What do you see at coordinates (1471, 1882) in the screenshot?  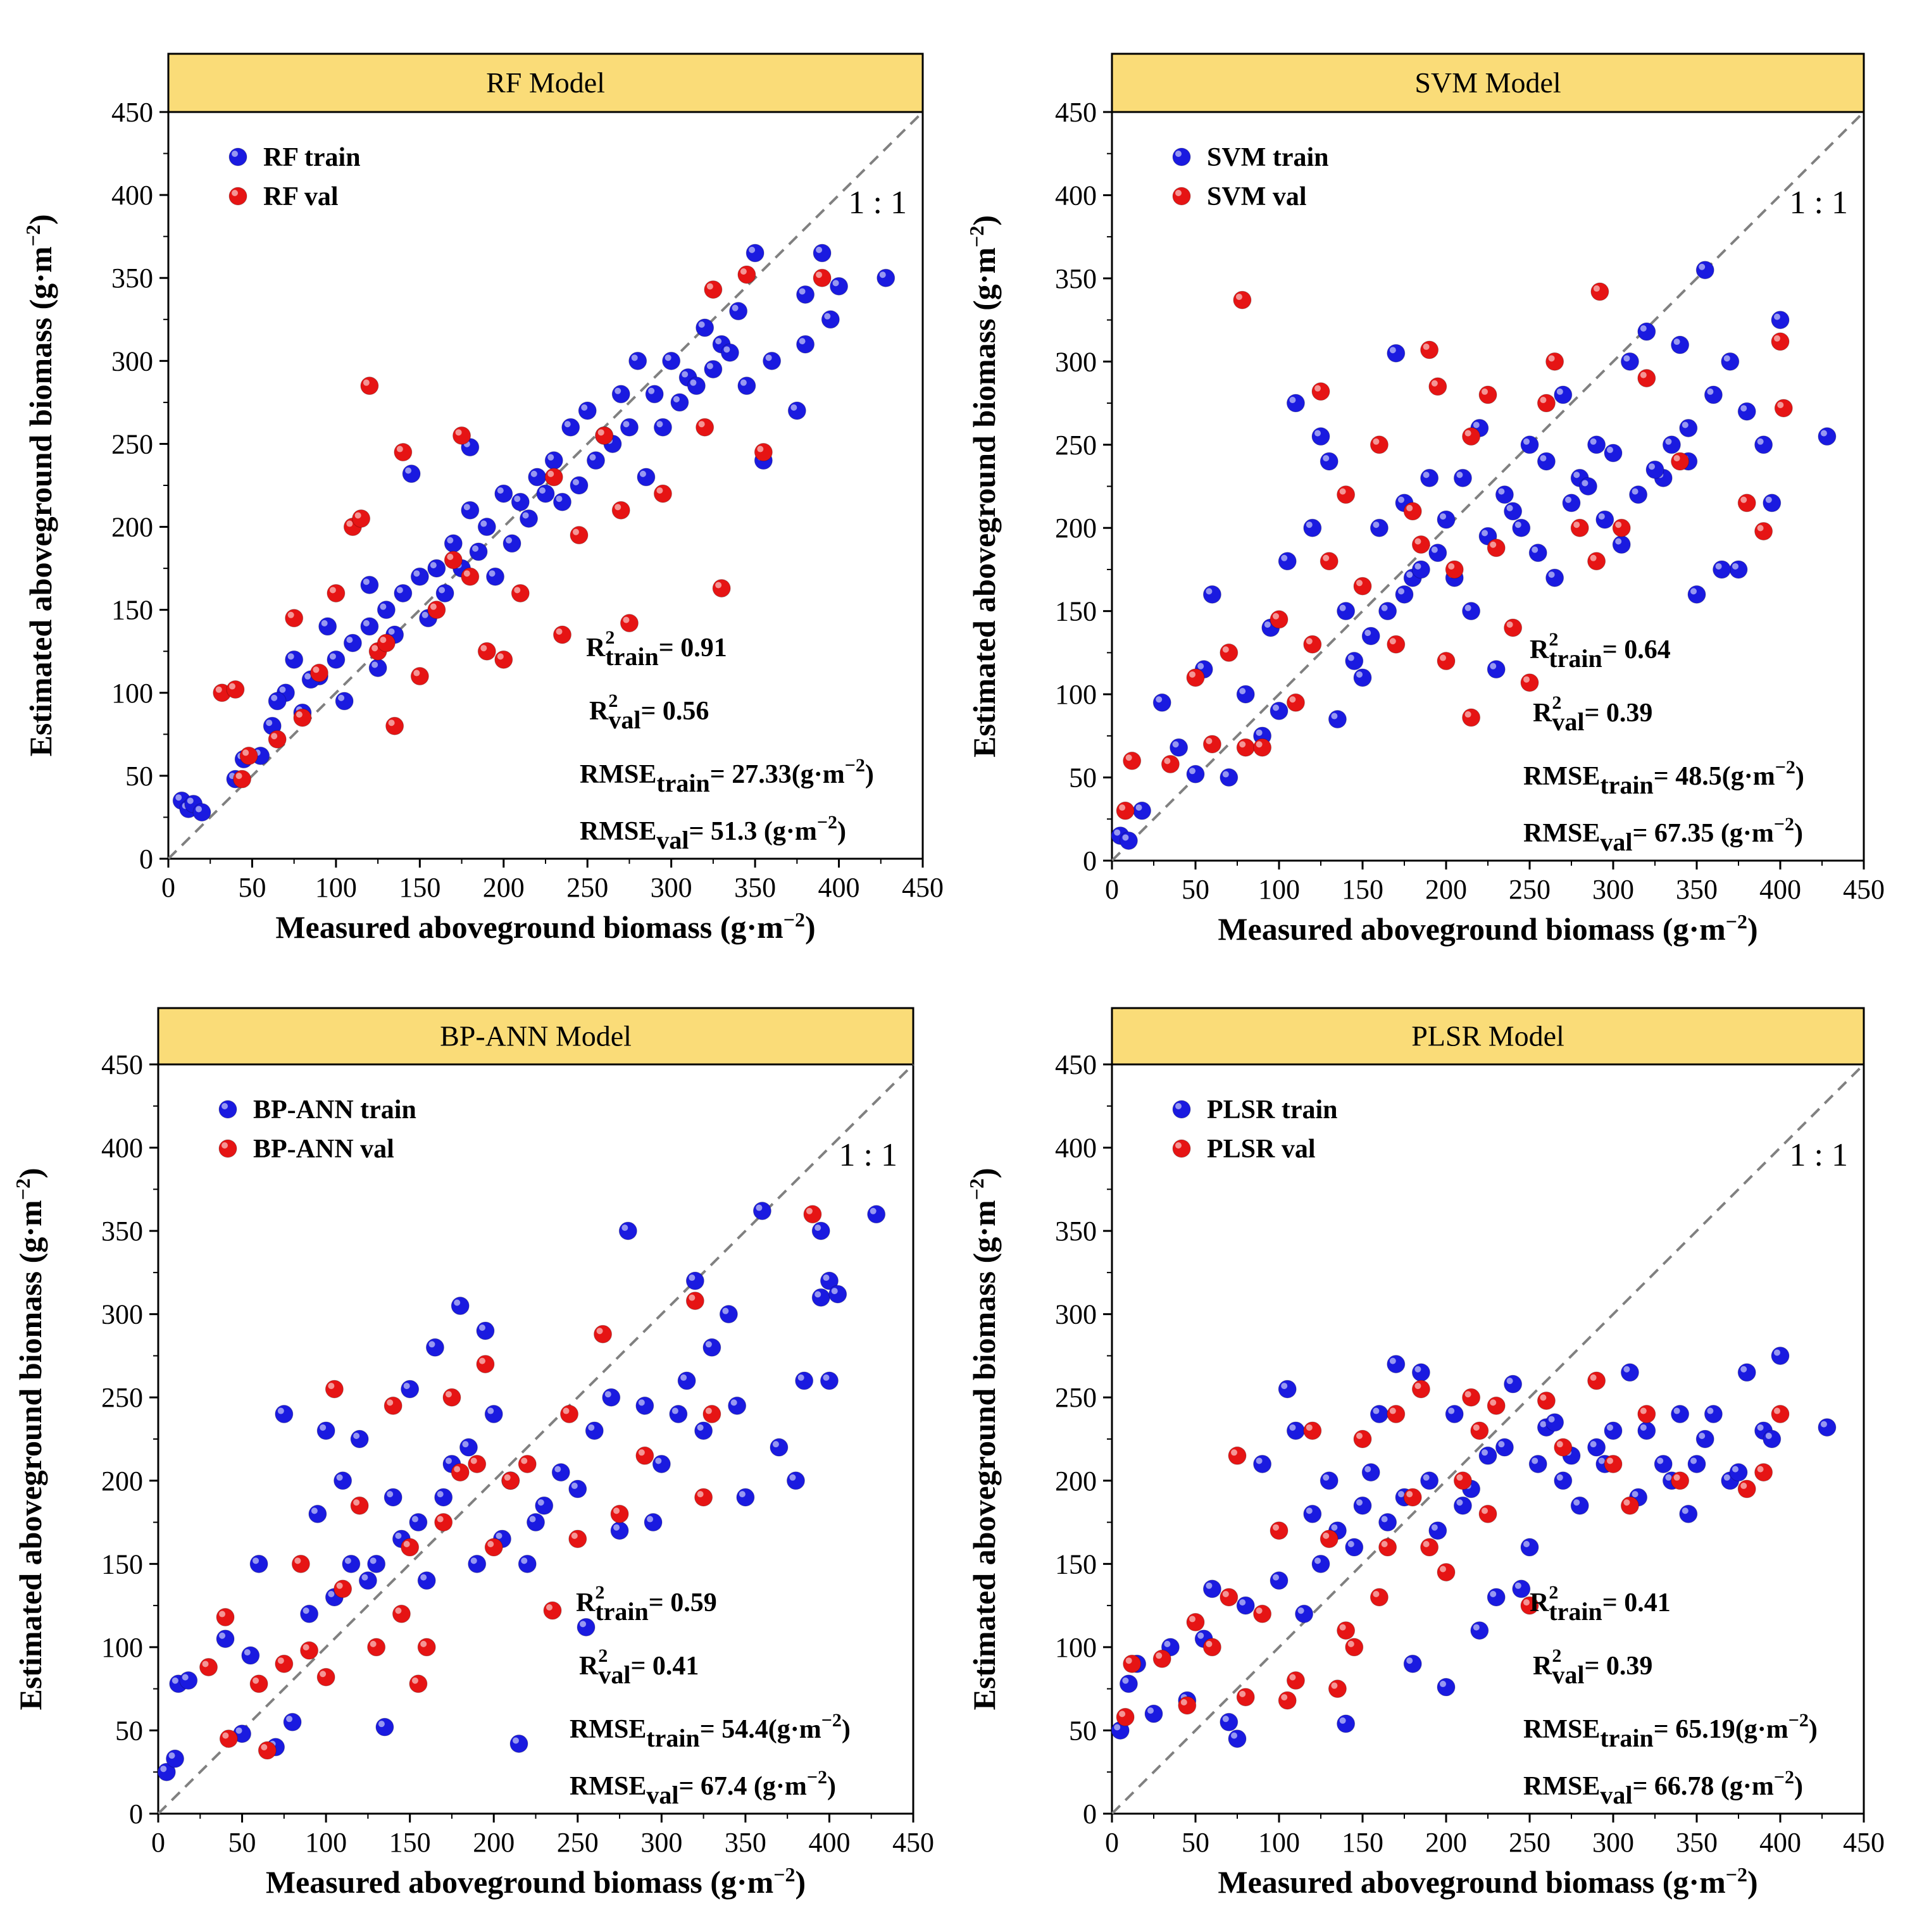 I see `x-axis-title-main: Measured aboveground biomass (g·m` at bounding box center [1471, 1882].